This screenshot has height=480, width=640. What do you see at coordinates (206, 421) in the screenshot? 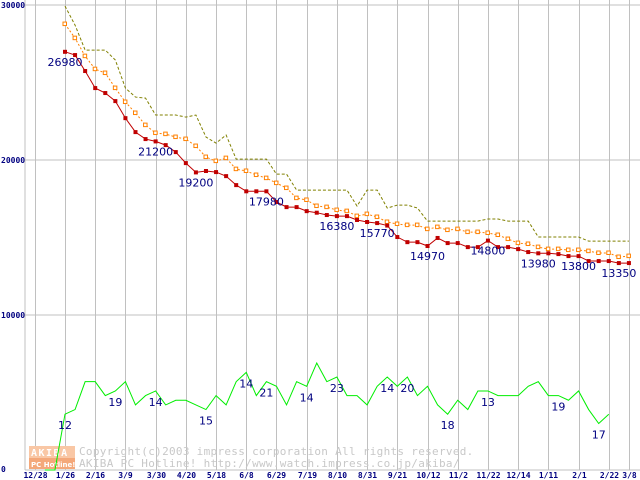
I see `count-data-label: 15` at bounding box center [206, 421].